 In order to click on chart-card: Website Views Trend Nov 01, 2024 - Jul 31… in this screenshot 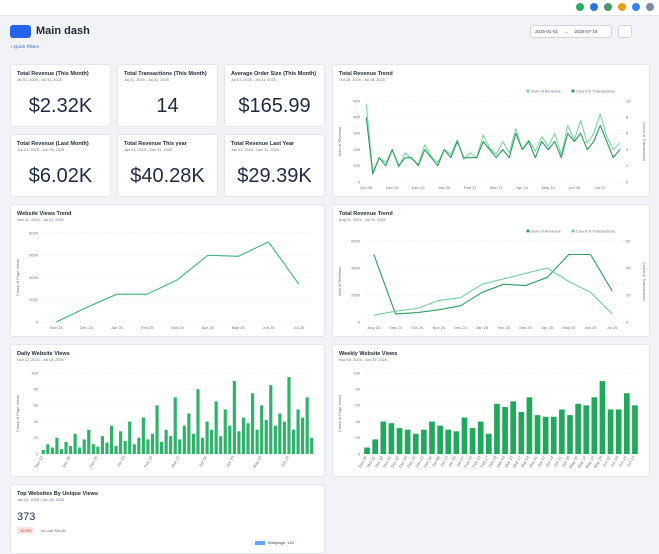, I will do `click(167, 270)`.